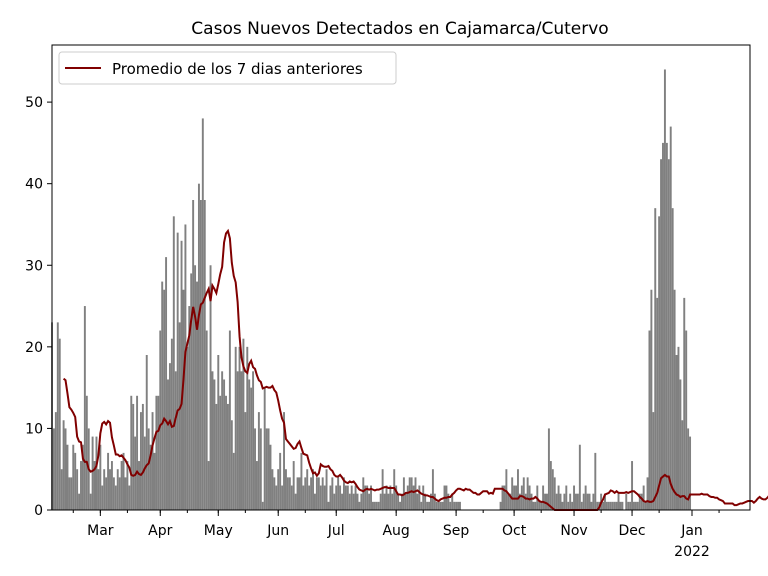 Image resolution: width=768 pixels, height=576 pixels. I want to click on y-tick-label: 0, so click(38, 511).